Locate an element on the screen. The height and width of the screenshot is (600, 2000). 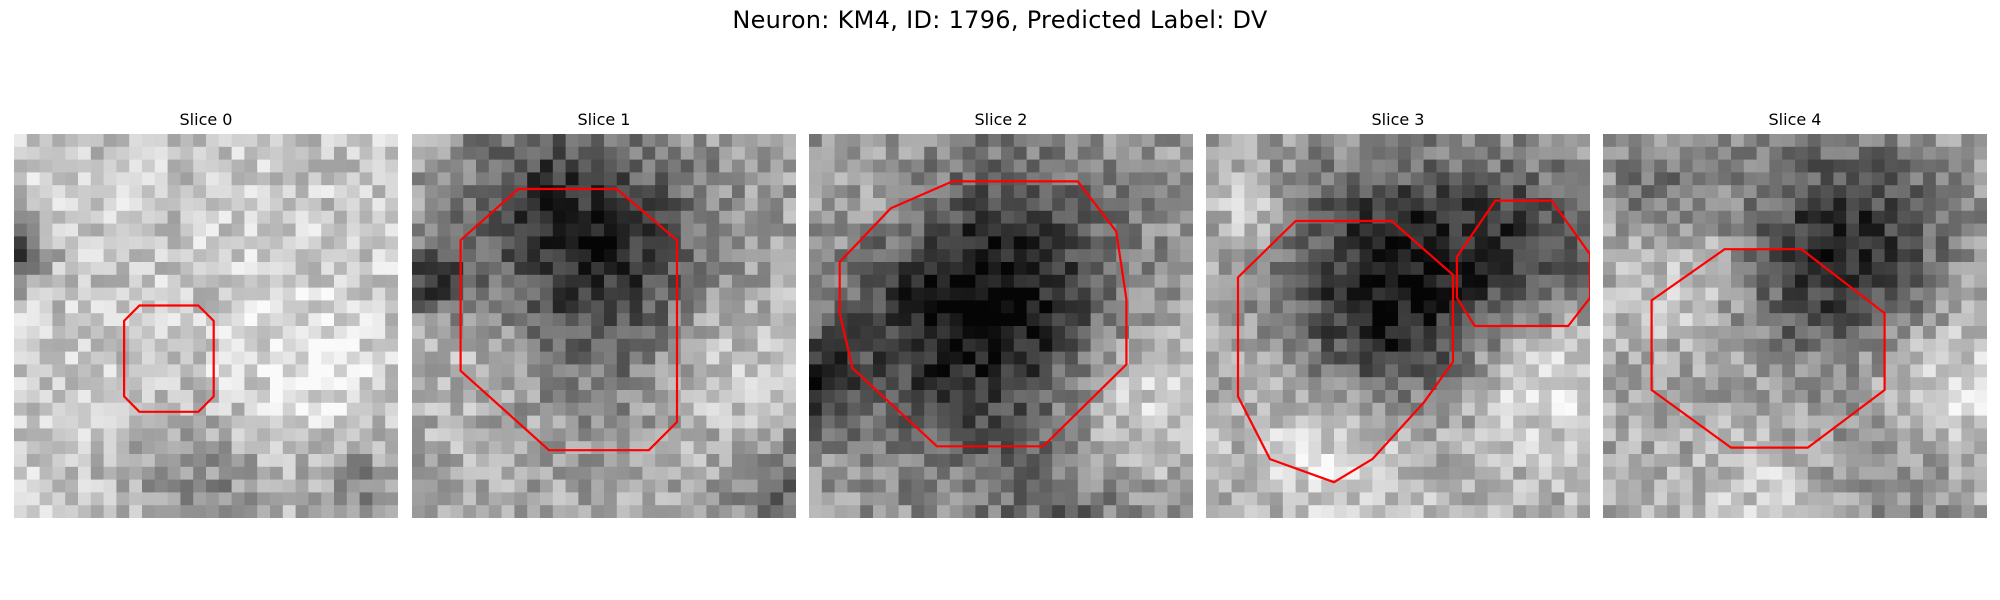
slice-title: Slice 3 is located at coordinates (1398, 119).